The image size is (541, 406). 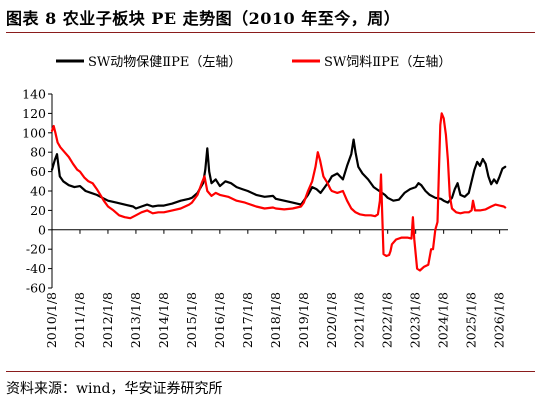 I want to click on y-tick-label-6: 60, so click(x=38, y=171).